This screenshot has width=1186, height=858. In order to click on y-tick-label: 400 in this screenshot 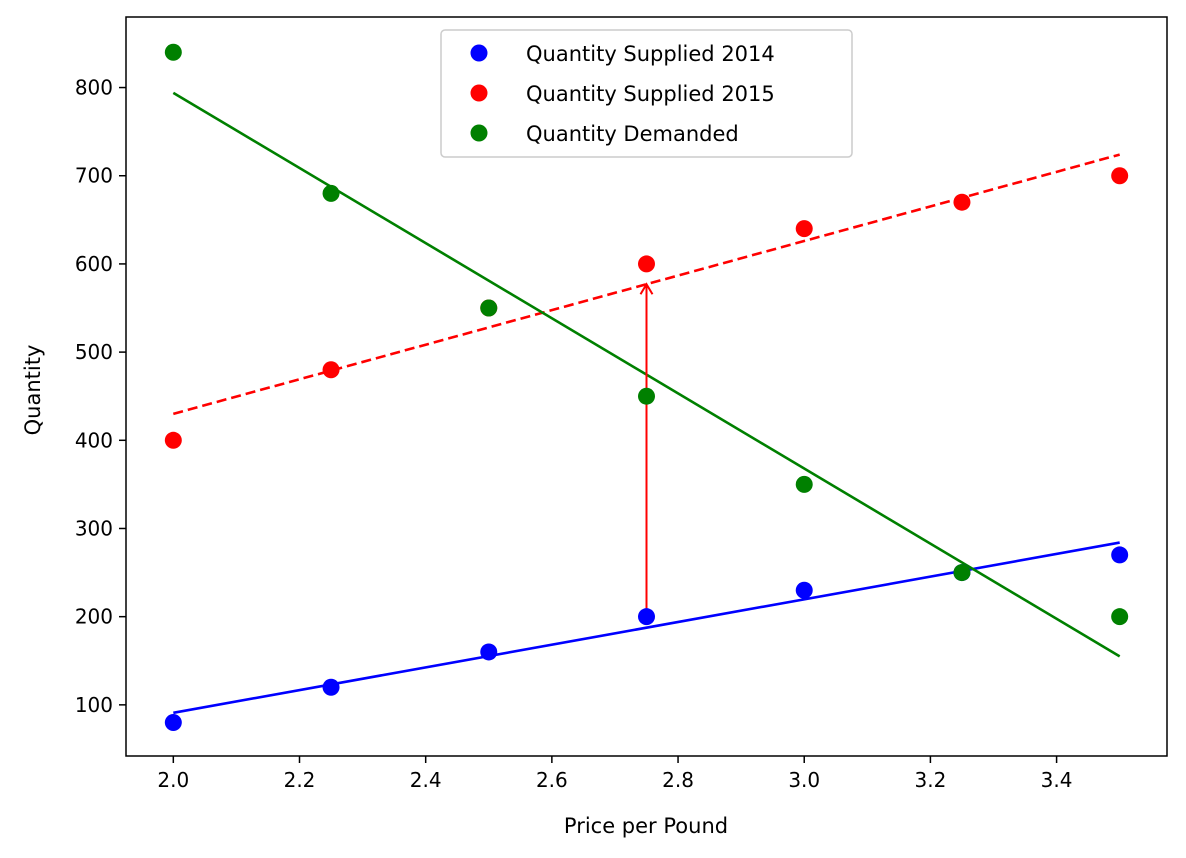, I will do `click(94, 440)`.